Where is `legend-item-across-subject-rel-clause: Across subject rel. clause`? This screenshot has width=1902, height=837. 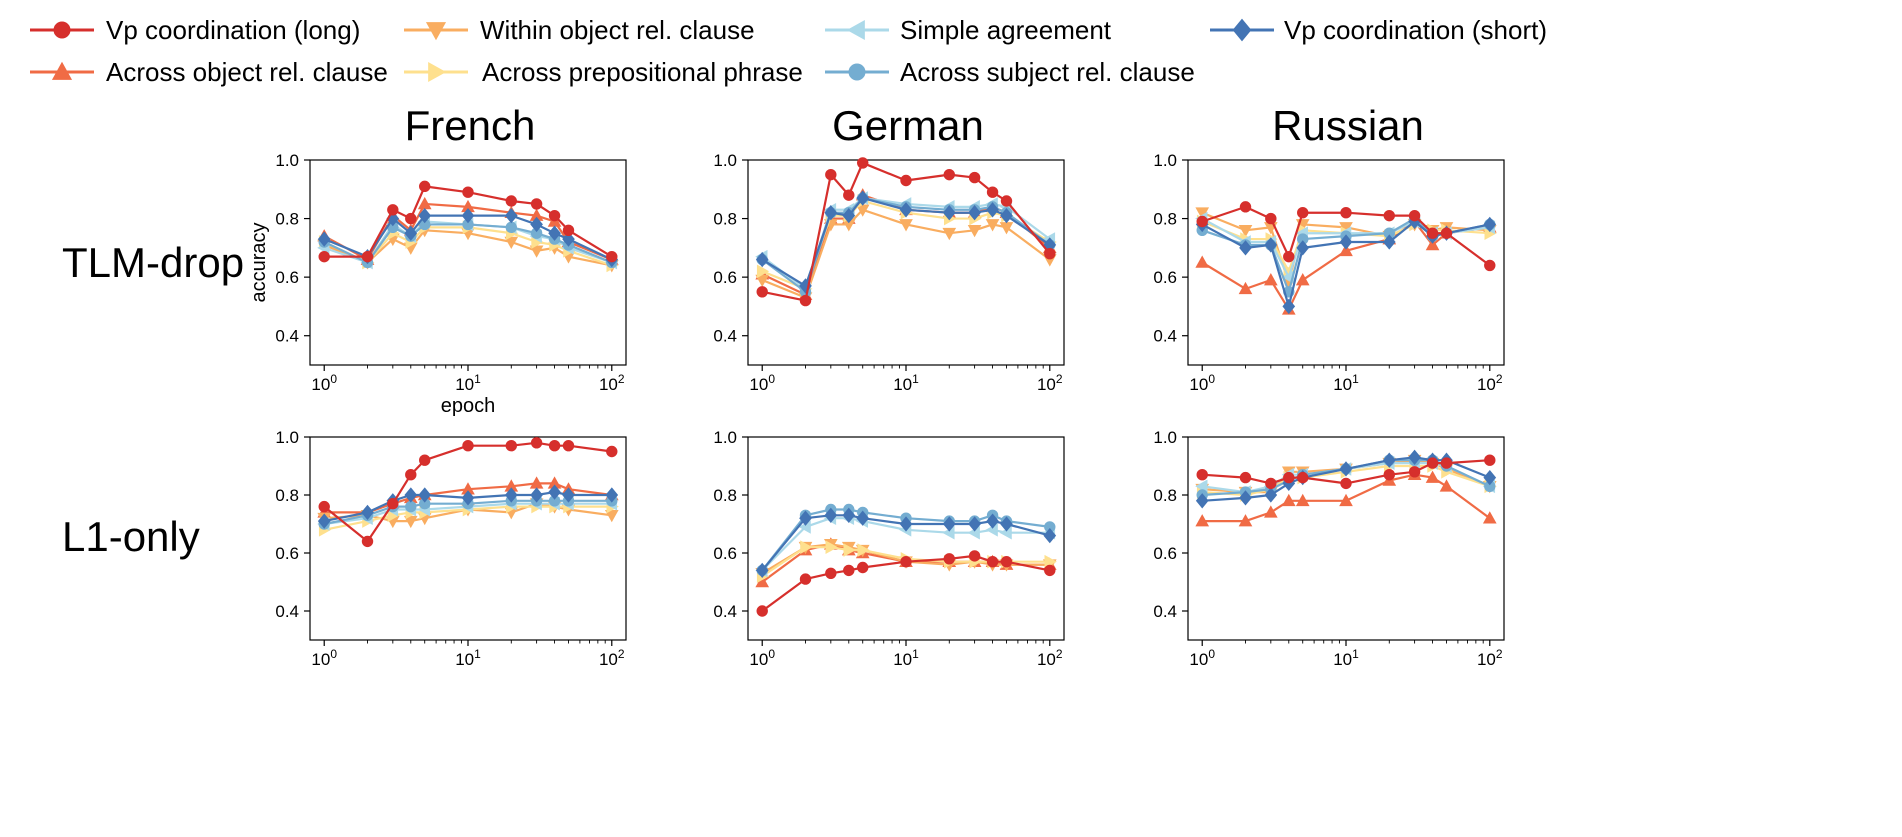
legend-item-across-subject-rel-clause: Across subject rel. clause is located at coordinates (1010, 72).